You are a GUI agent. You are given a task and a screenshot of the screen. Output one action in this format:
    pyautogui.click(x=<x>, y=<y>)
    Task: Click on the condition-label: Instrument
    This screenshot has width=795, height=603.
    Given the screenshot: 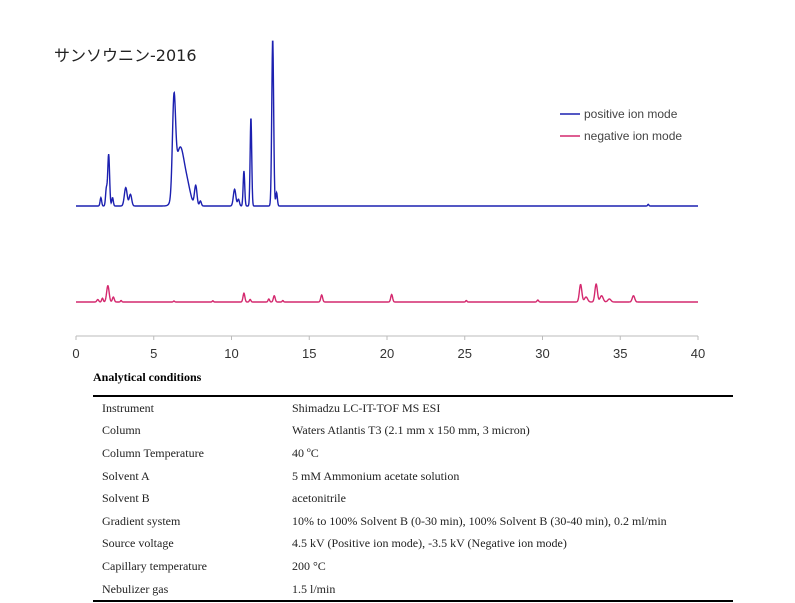 What is the action you would take?
    pyautogui.click(x=128, y=407)
    